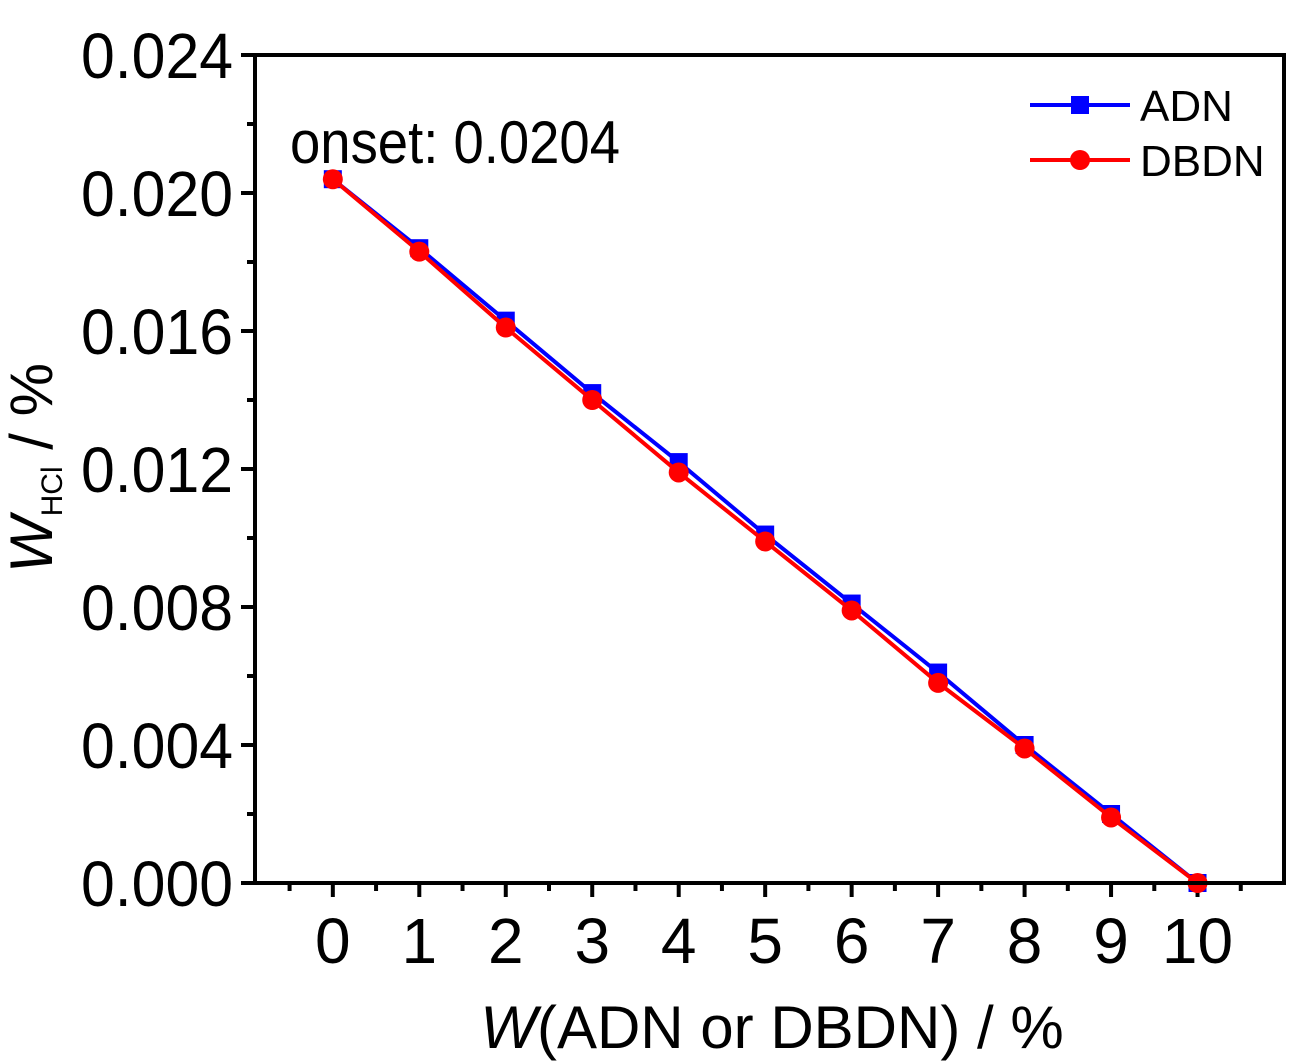  Describe the element at coordinates (157, 884) in the screenshot. I see `y-tick-label: 0.000` at that location.